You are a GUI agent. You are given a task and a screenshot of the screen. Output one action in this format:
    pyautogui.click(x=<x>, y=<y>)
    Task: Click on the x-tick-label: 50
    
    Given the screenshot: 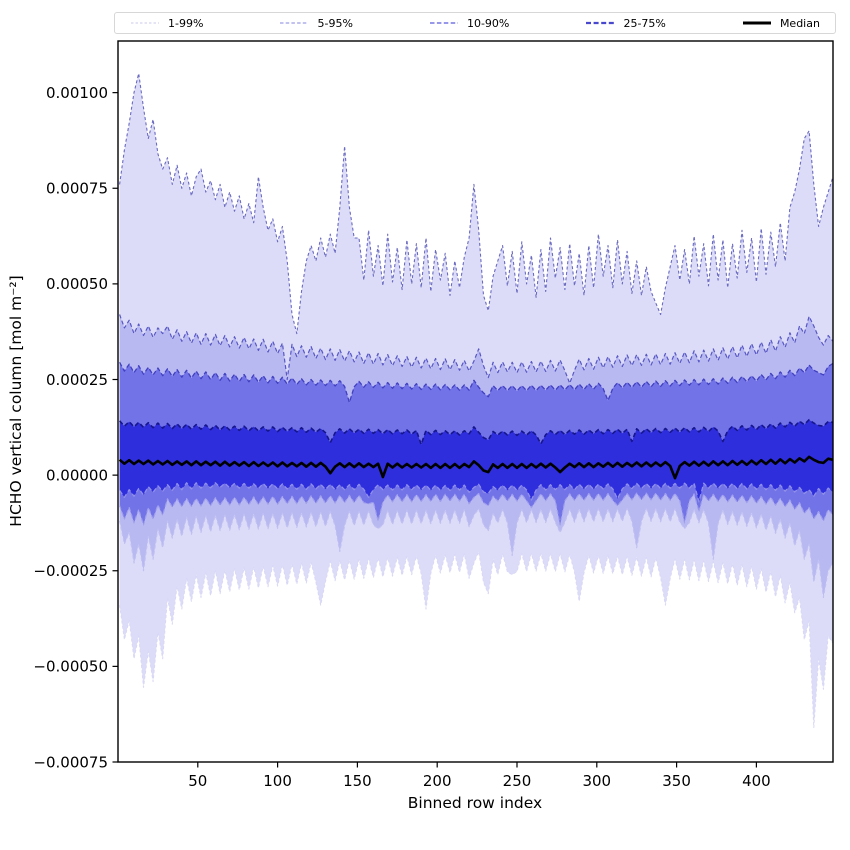 What is the action you would take?
    pyautogui.click(x=197, y=781)
    